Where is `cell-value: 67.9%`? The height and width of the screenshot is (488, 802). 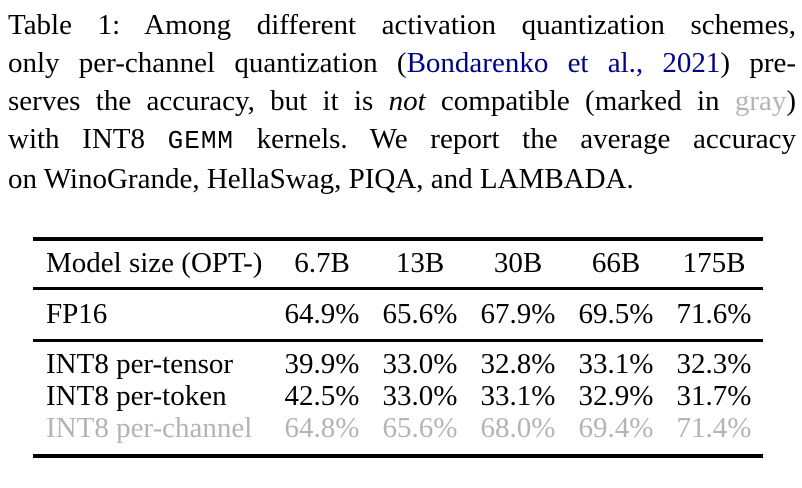
cell-value: 67.9% is located at coordinates (518, 314).